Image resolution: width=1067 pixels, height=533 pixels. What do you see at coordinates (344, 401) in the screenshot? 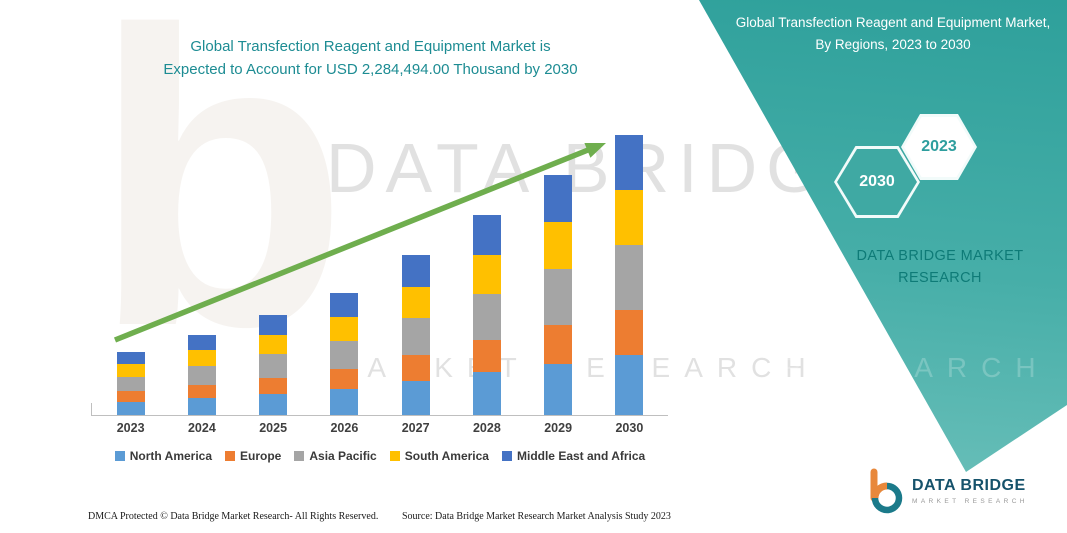
I see `bar-2026-segment-north-america` at bounding box center [344, 401].